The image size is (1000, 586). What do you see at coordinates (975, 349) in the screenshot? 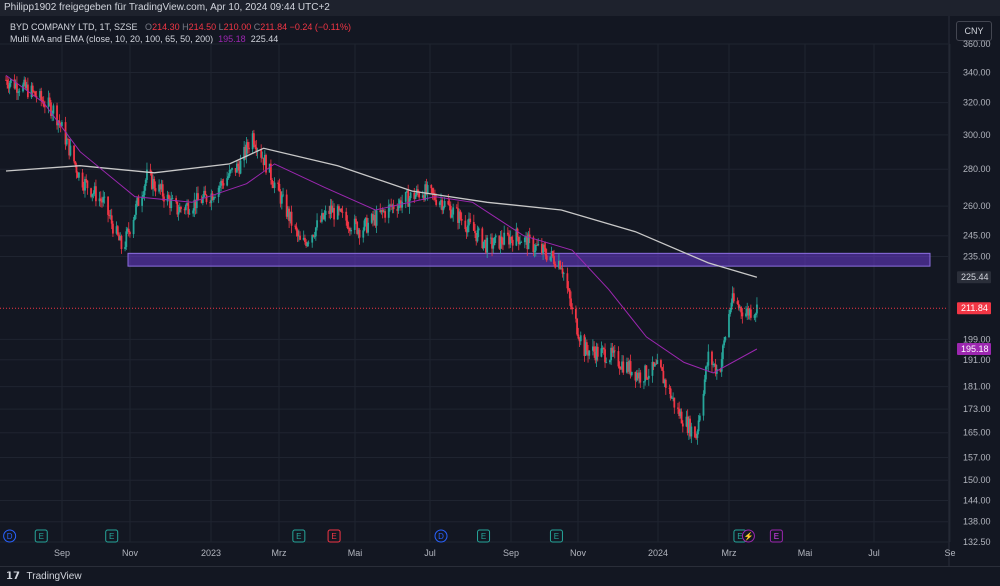
I see `price-tag-label: 195.18` at bounding box center [975, 349].